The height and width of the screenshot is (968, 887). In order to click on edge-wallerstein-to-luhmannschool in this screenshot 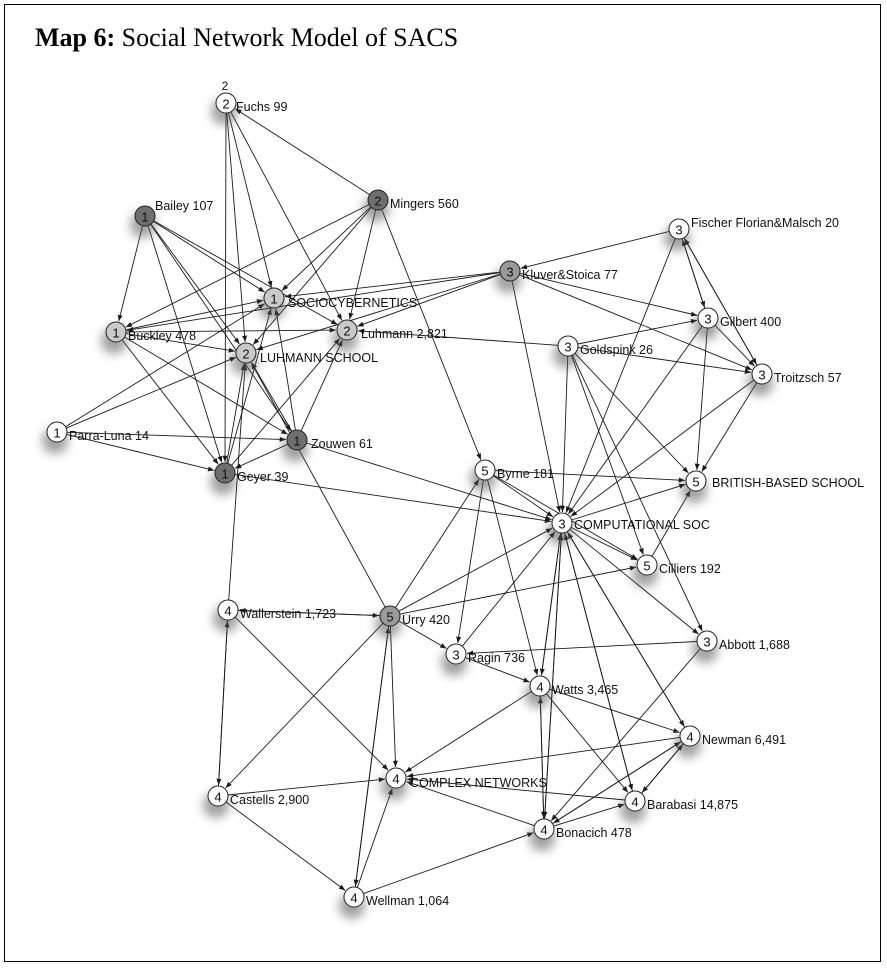, I will do `click(238, 482)`.